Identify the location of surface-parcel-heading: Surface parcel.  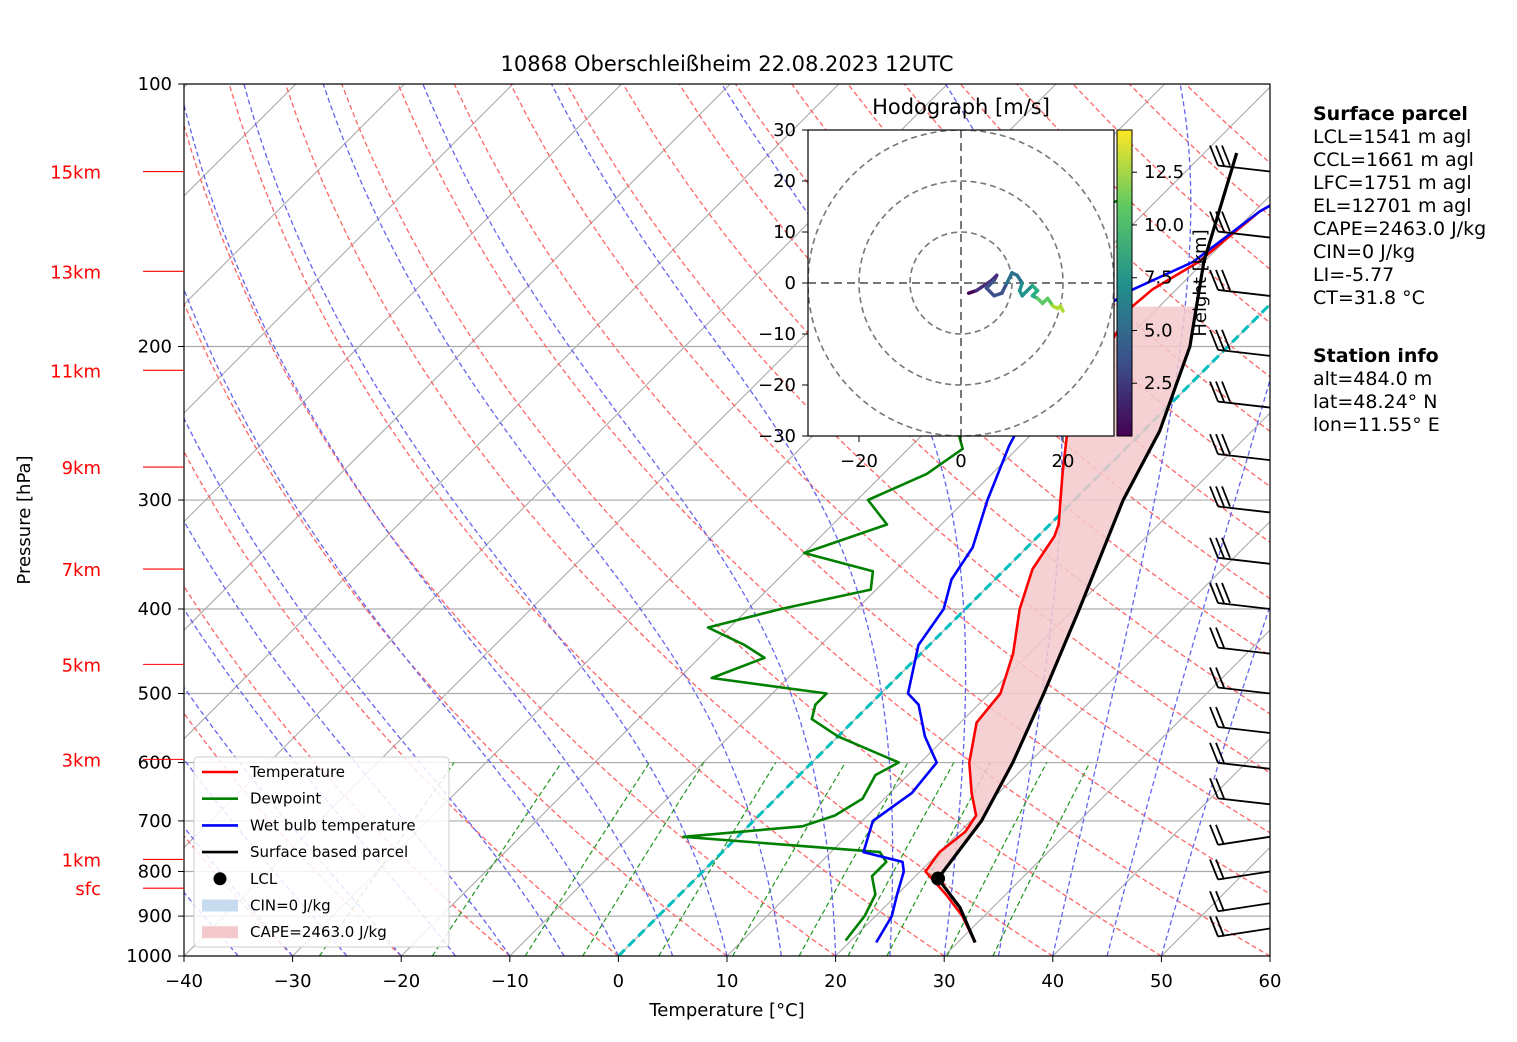
(1390, 114).